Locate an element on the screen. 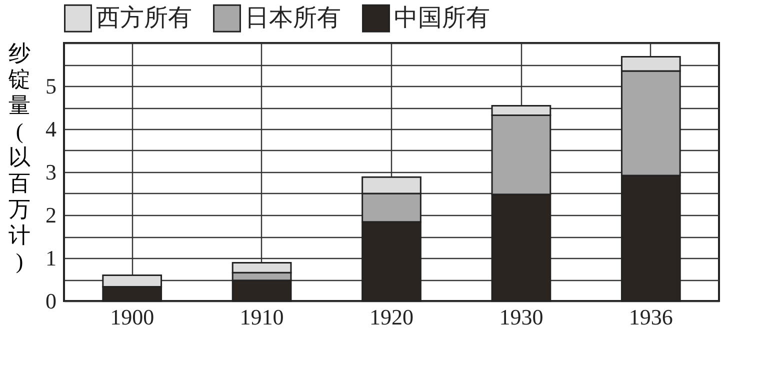 This screenshot has width=757, height=381. y-tick-label: 5 is located at coordinates (51, 86).